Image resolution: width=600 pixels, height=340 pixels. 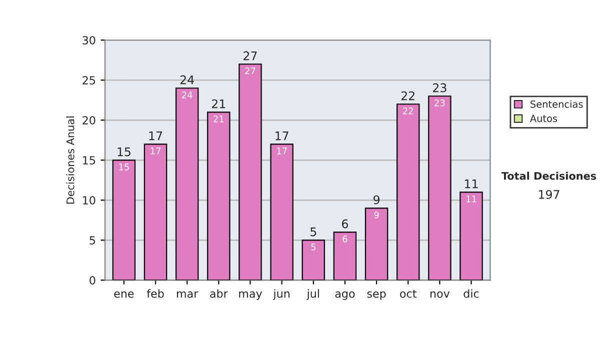 What do you see at coordinates (313, 247) in the screenshot?
I see `data-label: 5` at bounding box center [313, 247].